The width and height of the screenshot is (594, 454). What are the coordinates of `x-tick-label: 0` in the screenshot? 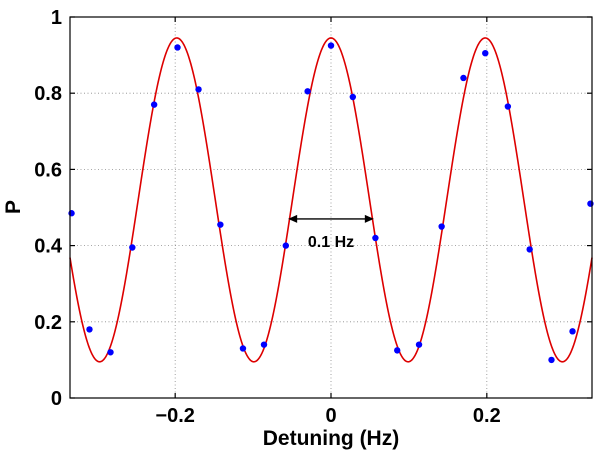 It's located at (330, 416).